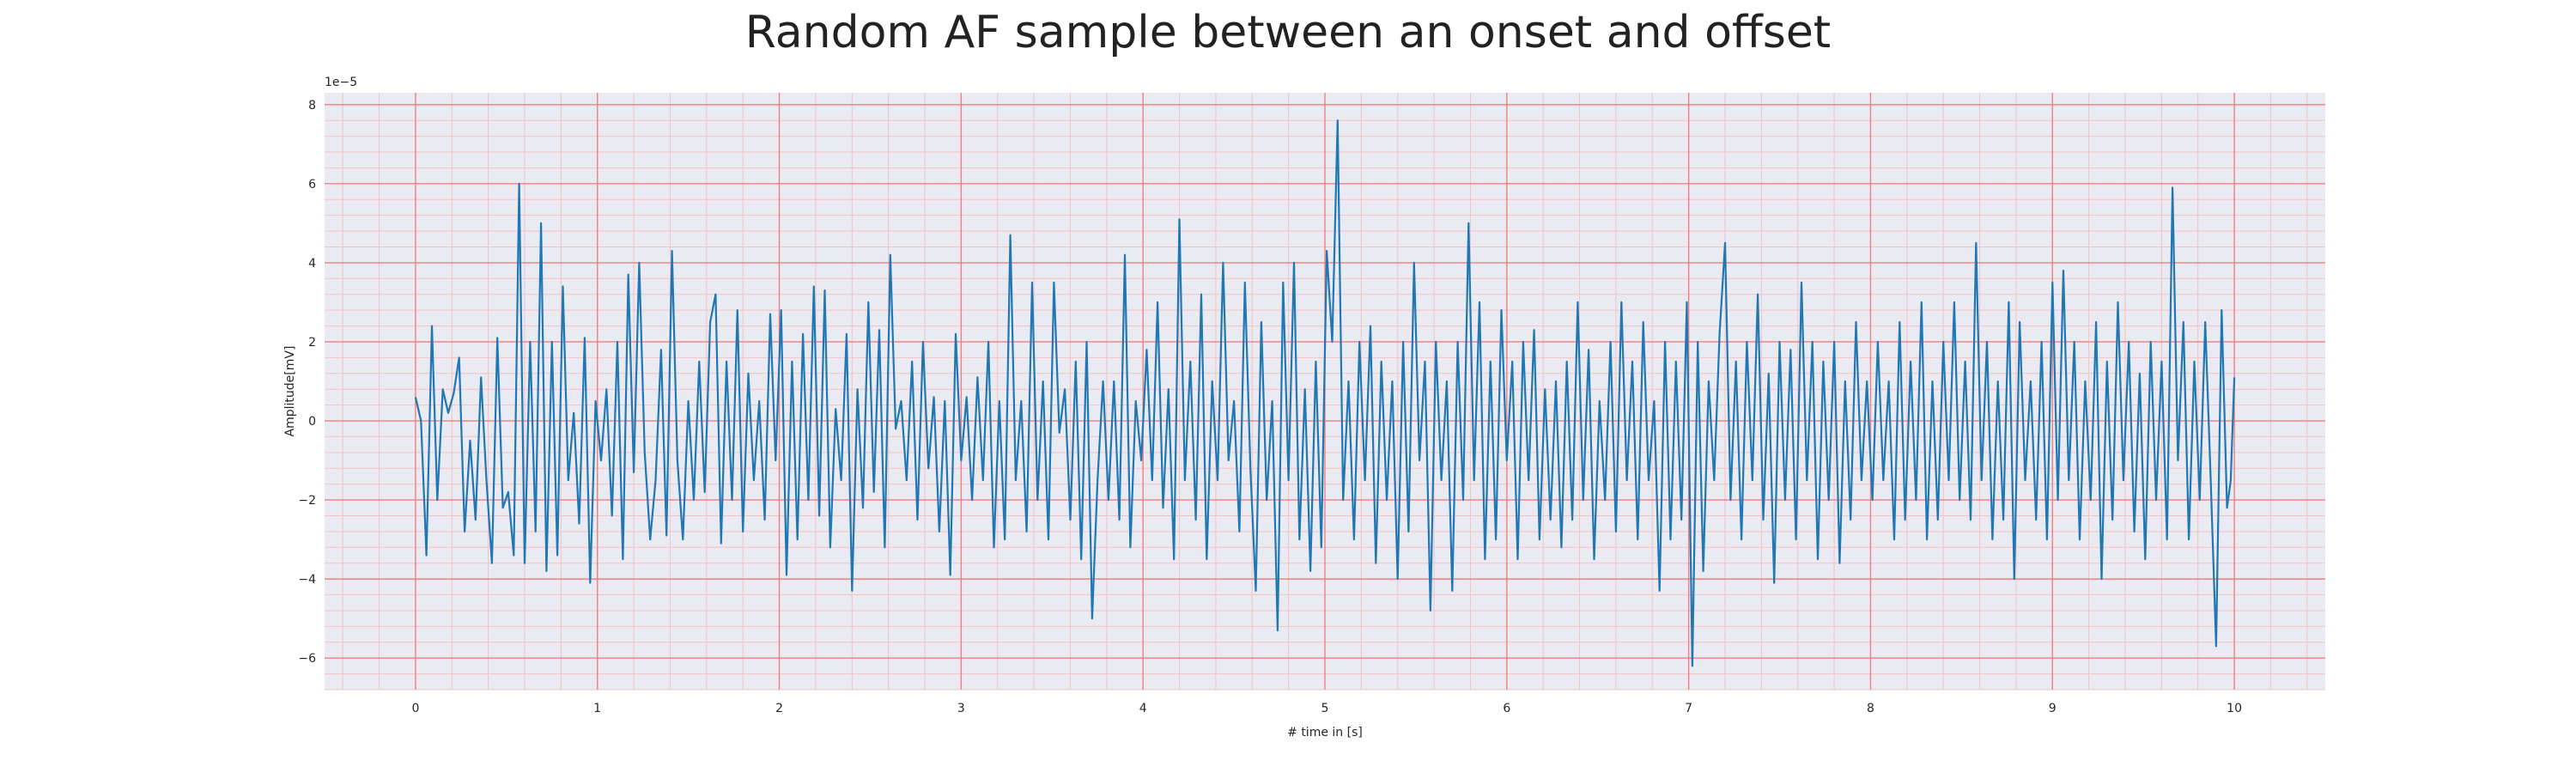 Image resolution: width=2576 pixels, height=773 pixels. What do you see at coordinates (779, 708) in the screenshot?
I see `x-tick-label: 2` at bounding box center [779, 708].